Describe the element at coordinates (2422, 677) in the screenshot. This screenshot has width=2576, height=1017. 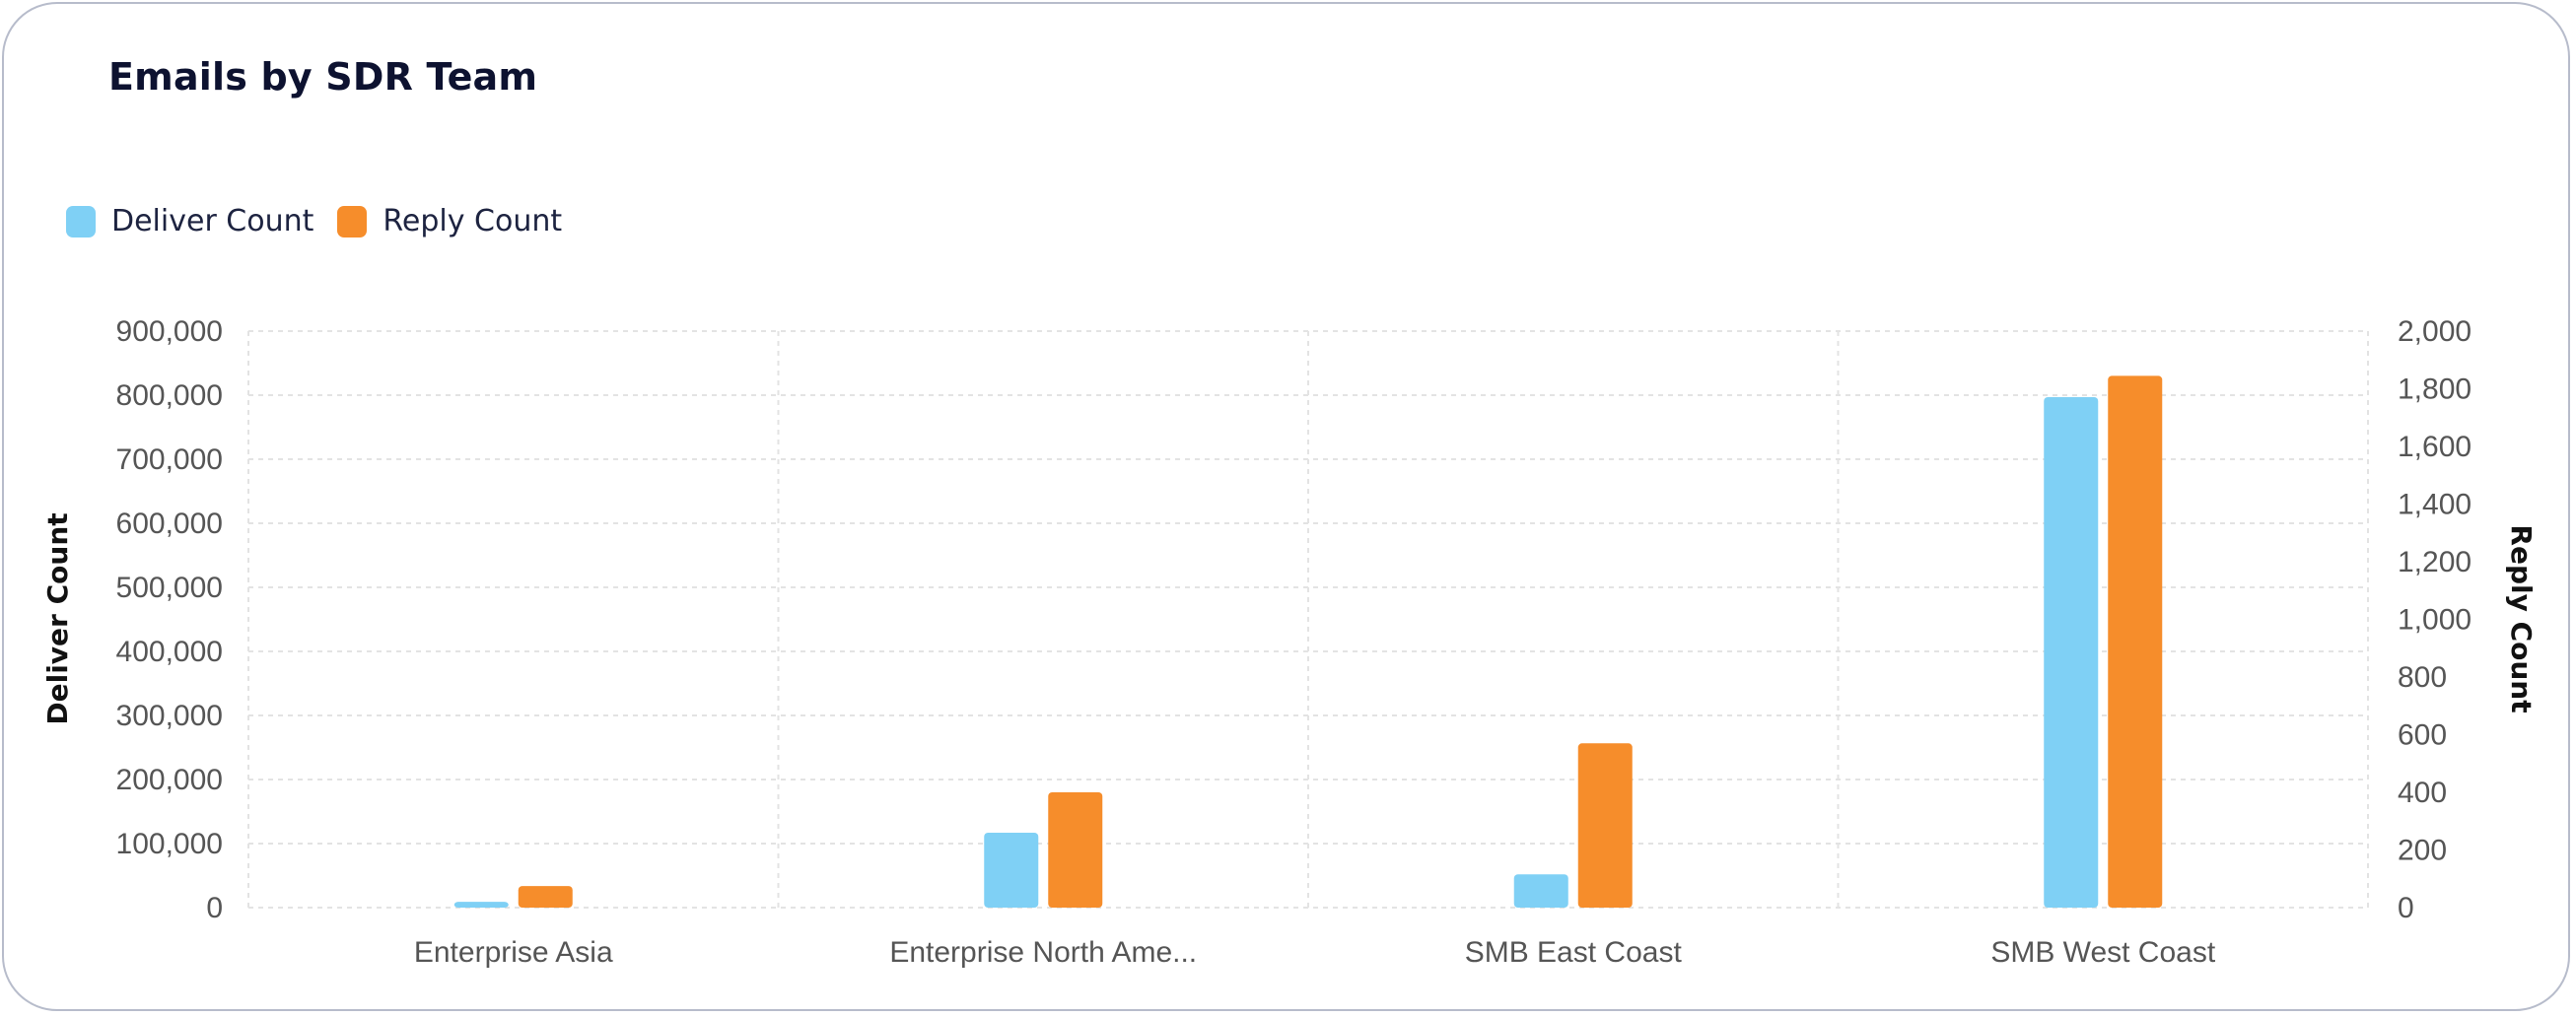
I see `y-right-tick-label: 800` at that location.